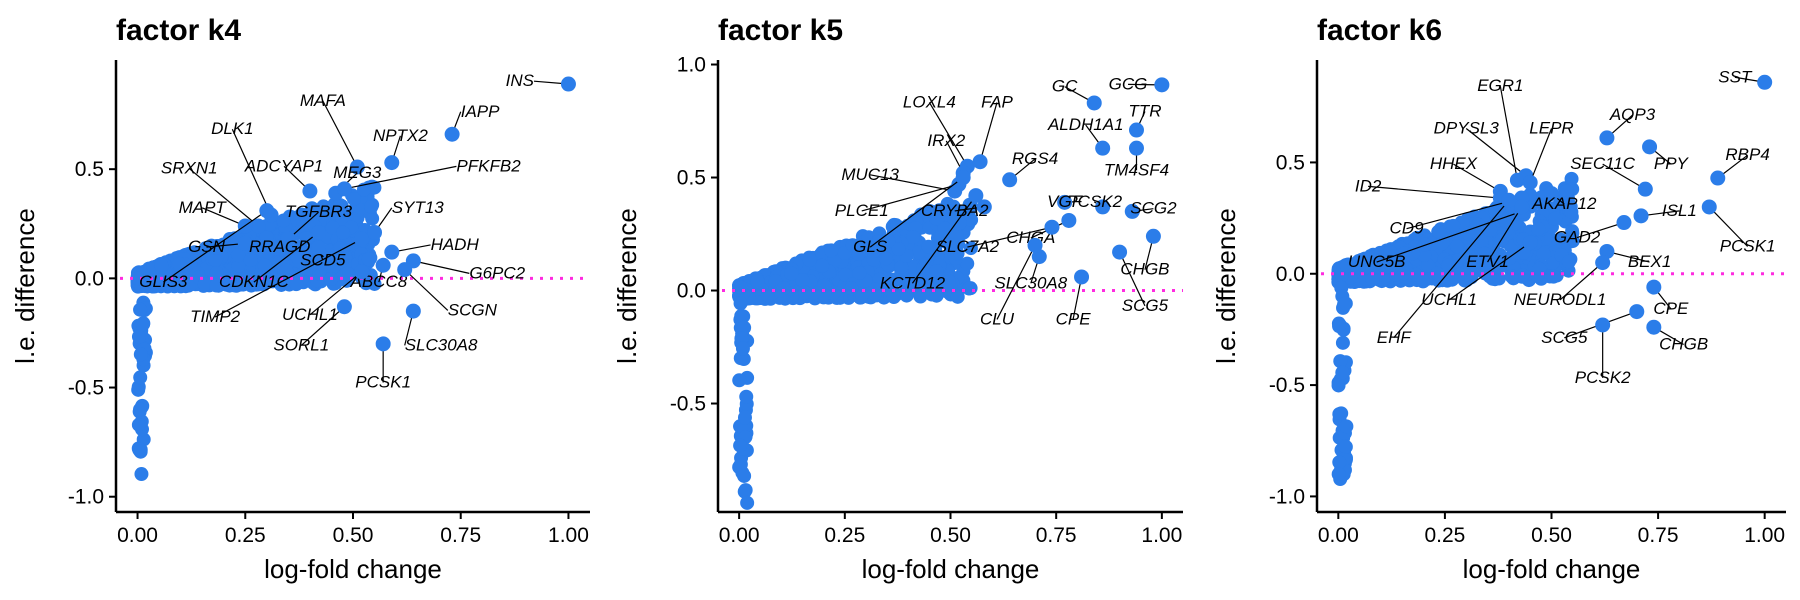 The width and height of the screenshot is (1800, 600). What do you see at coordinates (627, 286) in the screenshot?
I see `y-axis-label: l.e. difference` at bounding box center [627, 286].